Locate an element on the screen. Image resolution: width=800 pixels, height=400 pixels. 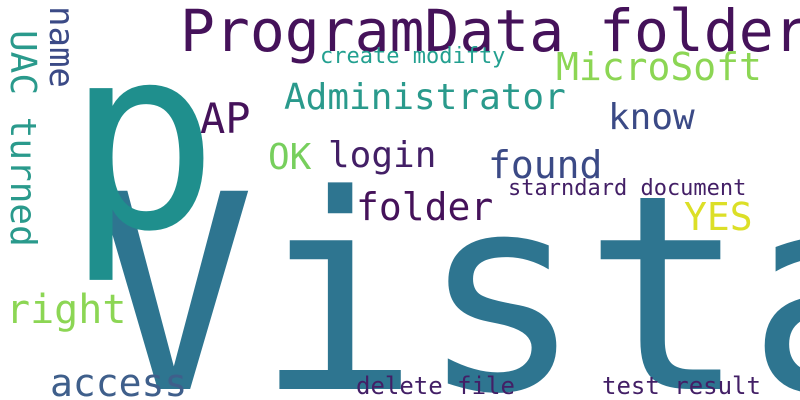
word-test-result: test result is located at coordinates (681, 386).